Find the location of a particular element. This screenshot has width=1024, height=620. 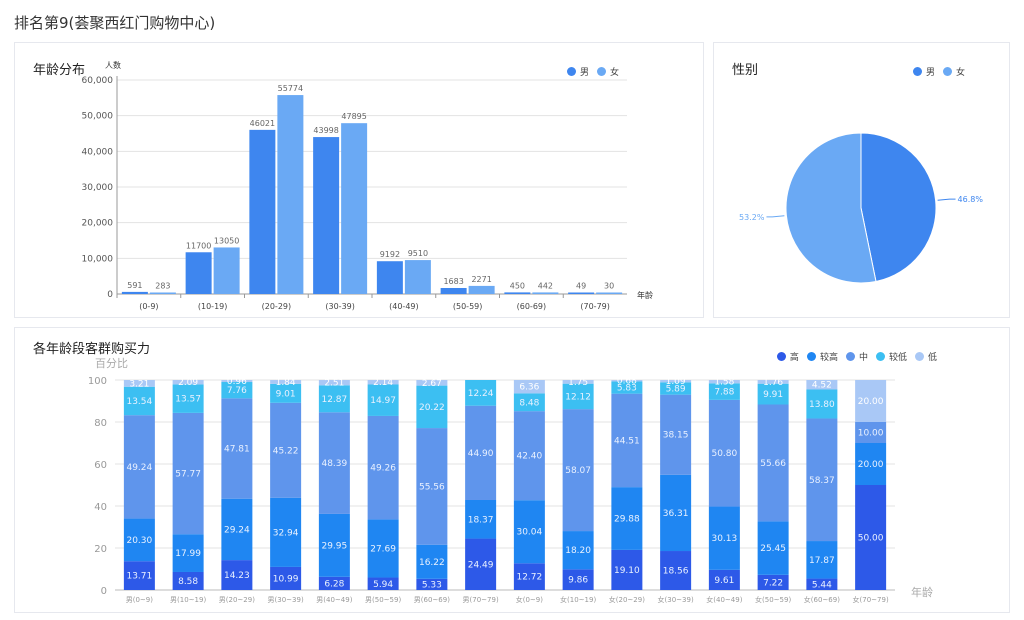

spend-legend: 高 较高 中 较低 低 is located at coordinates (856, 356).